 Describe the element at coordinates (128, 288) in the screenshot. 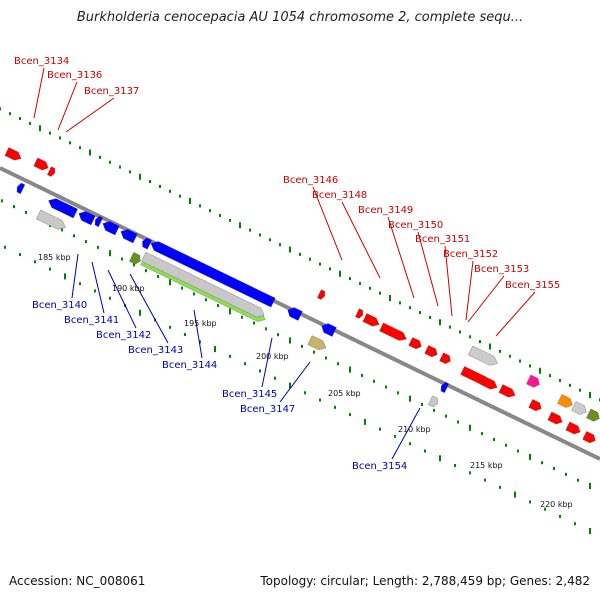

I see `scale-label: 190 kbp` at that location.